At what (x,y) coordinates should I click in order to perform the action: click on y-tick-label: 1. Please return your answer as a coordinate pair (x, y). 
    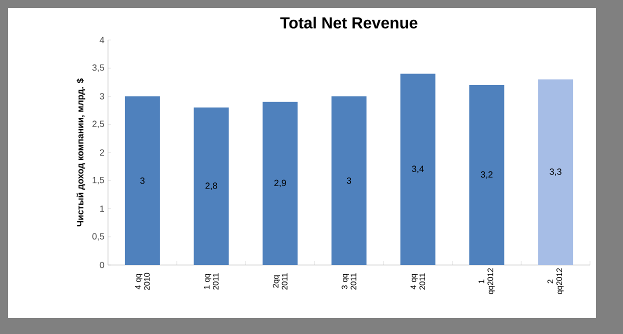
    Looking at the image, I should click on (102, 209).